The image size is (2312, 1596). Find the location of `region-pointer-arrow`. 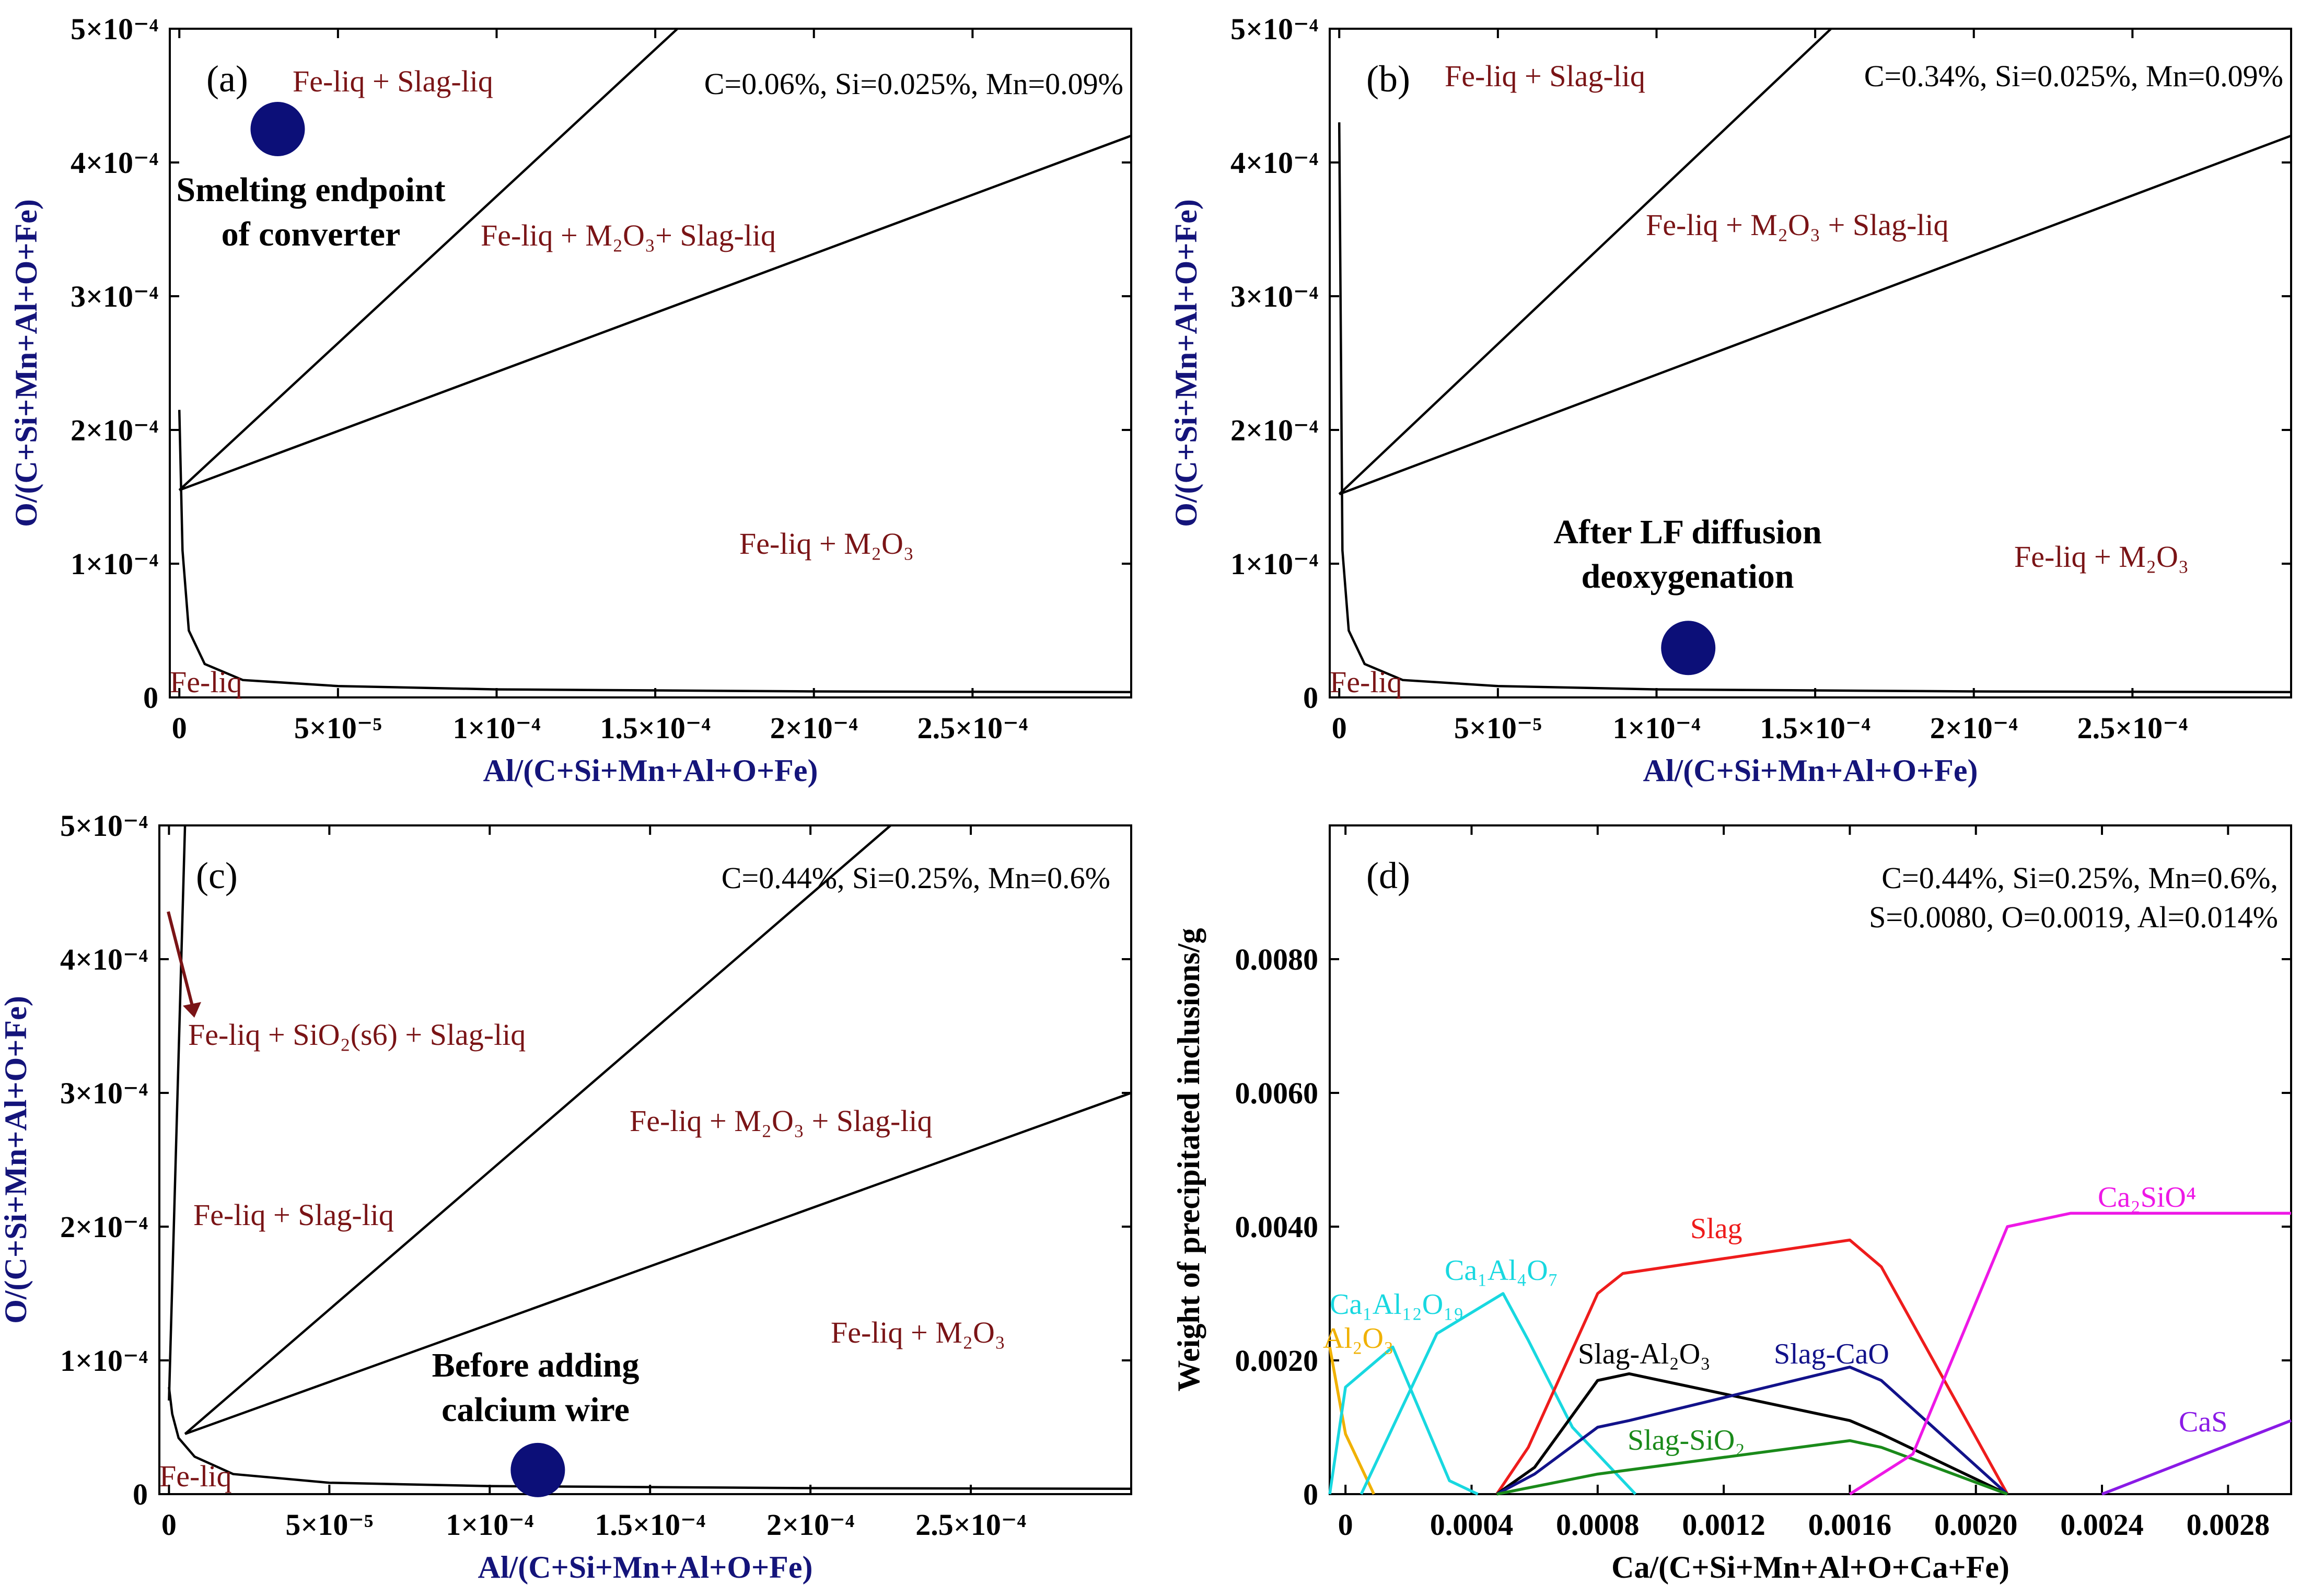

region-pointer-arrow is located at coordinates (181, 958).